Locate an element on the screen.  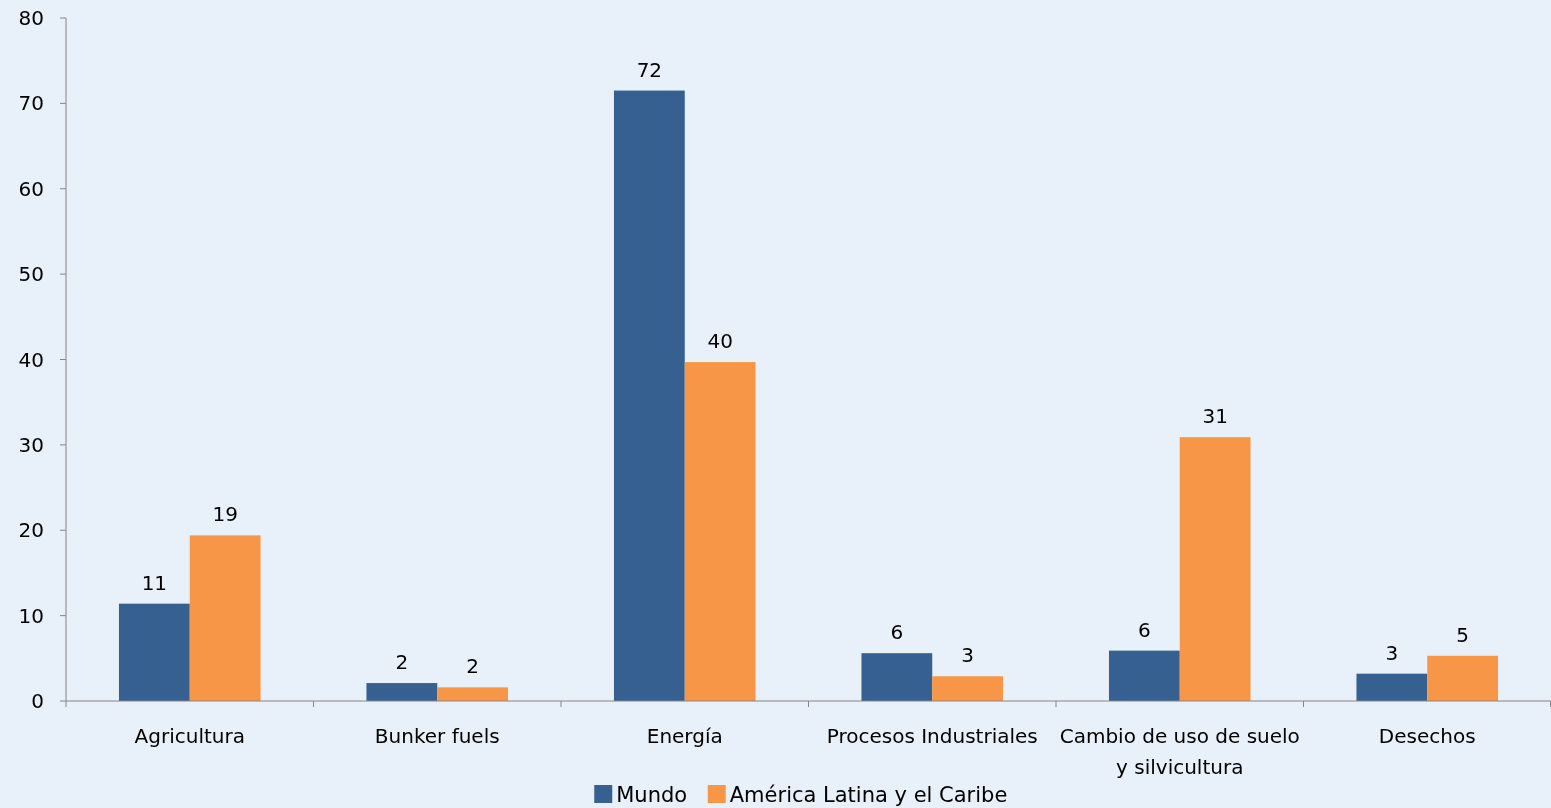
y-tick-label: 10 is located at coordinates (31, 615).